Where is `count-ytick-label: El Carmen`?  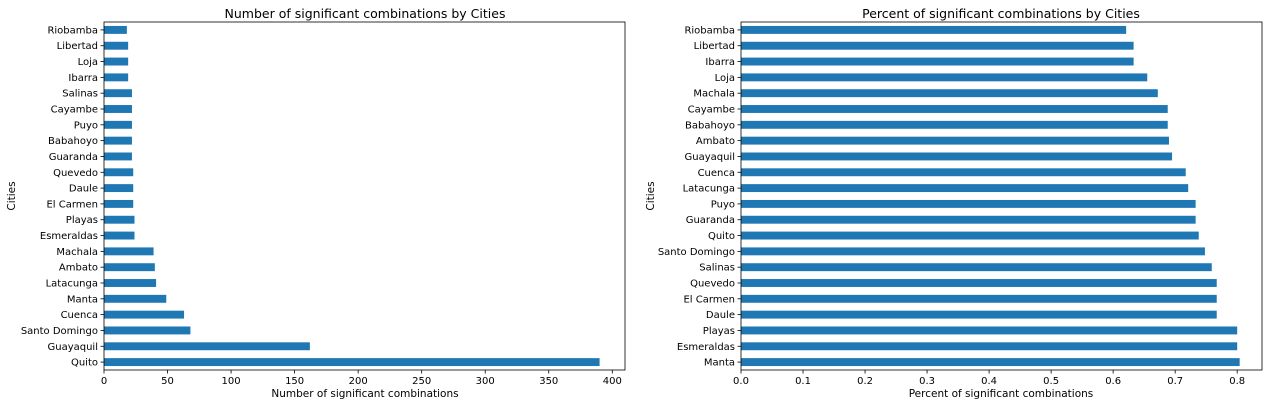
count-ytick-label: El Carmen is located at coordinates (72, 204).